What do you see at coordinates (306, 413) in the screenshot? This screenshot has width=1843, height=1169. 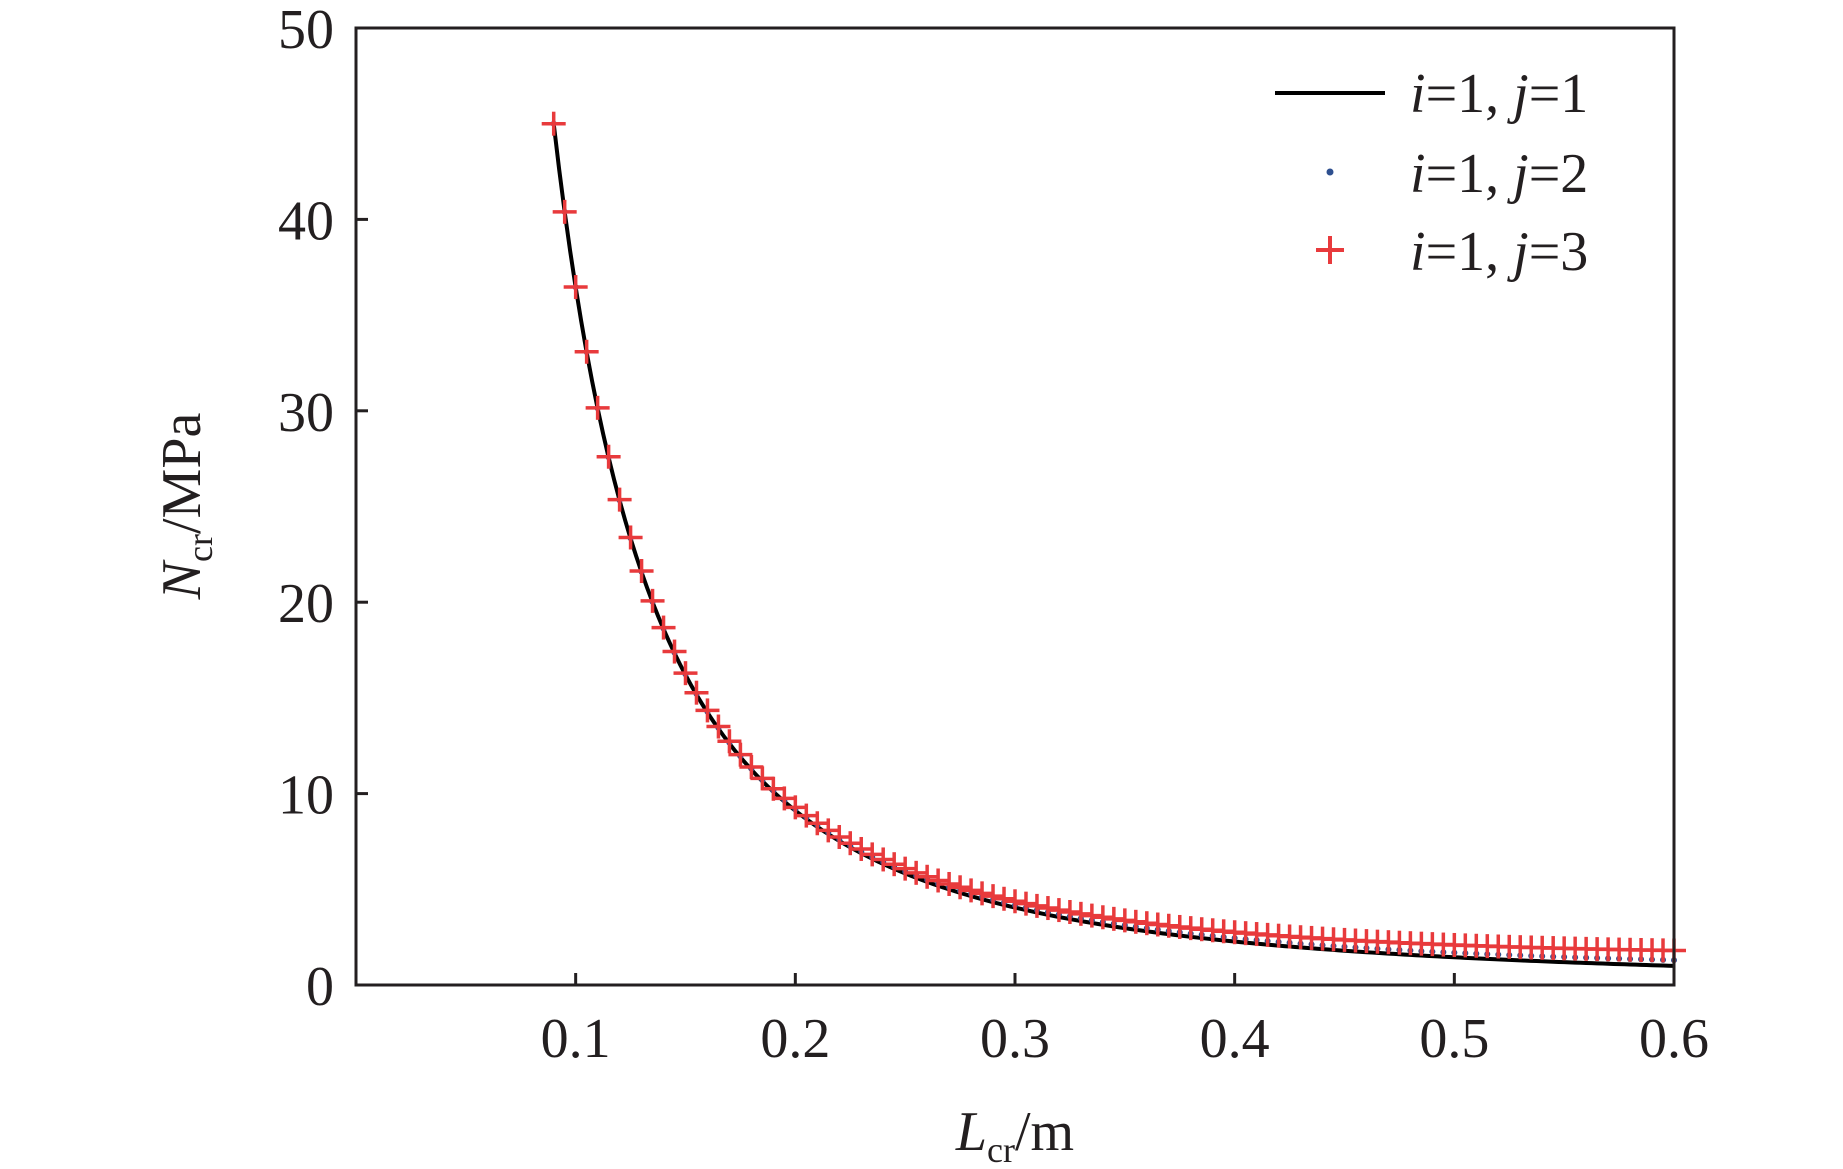 I see `y-tick-label: 30` at bounding box center [306, 413].